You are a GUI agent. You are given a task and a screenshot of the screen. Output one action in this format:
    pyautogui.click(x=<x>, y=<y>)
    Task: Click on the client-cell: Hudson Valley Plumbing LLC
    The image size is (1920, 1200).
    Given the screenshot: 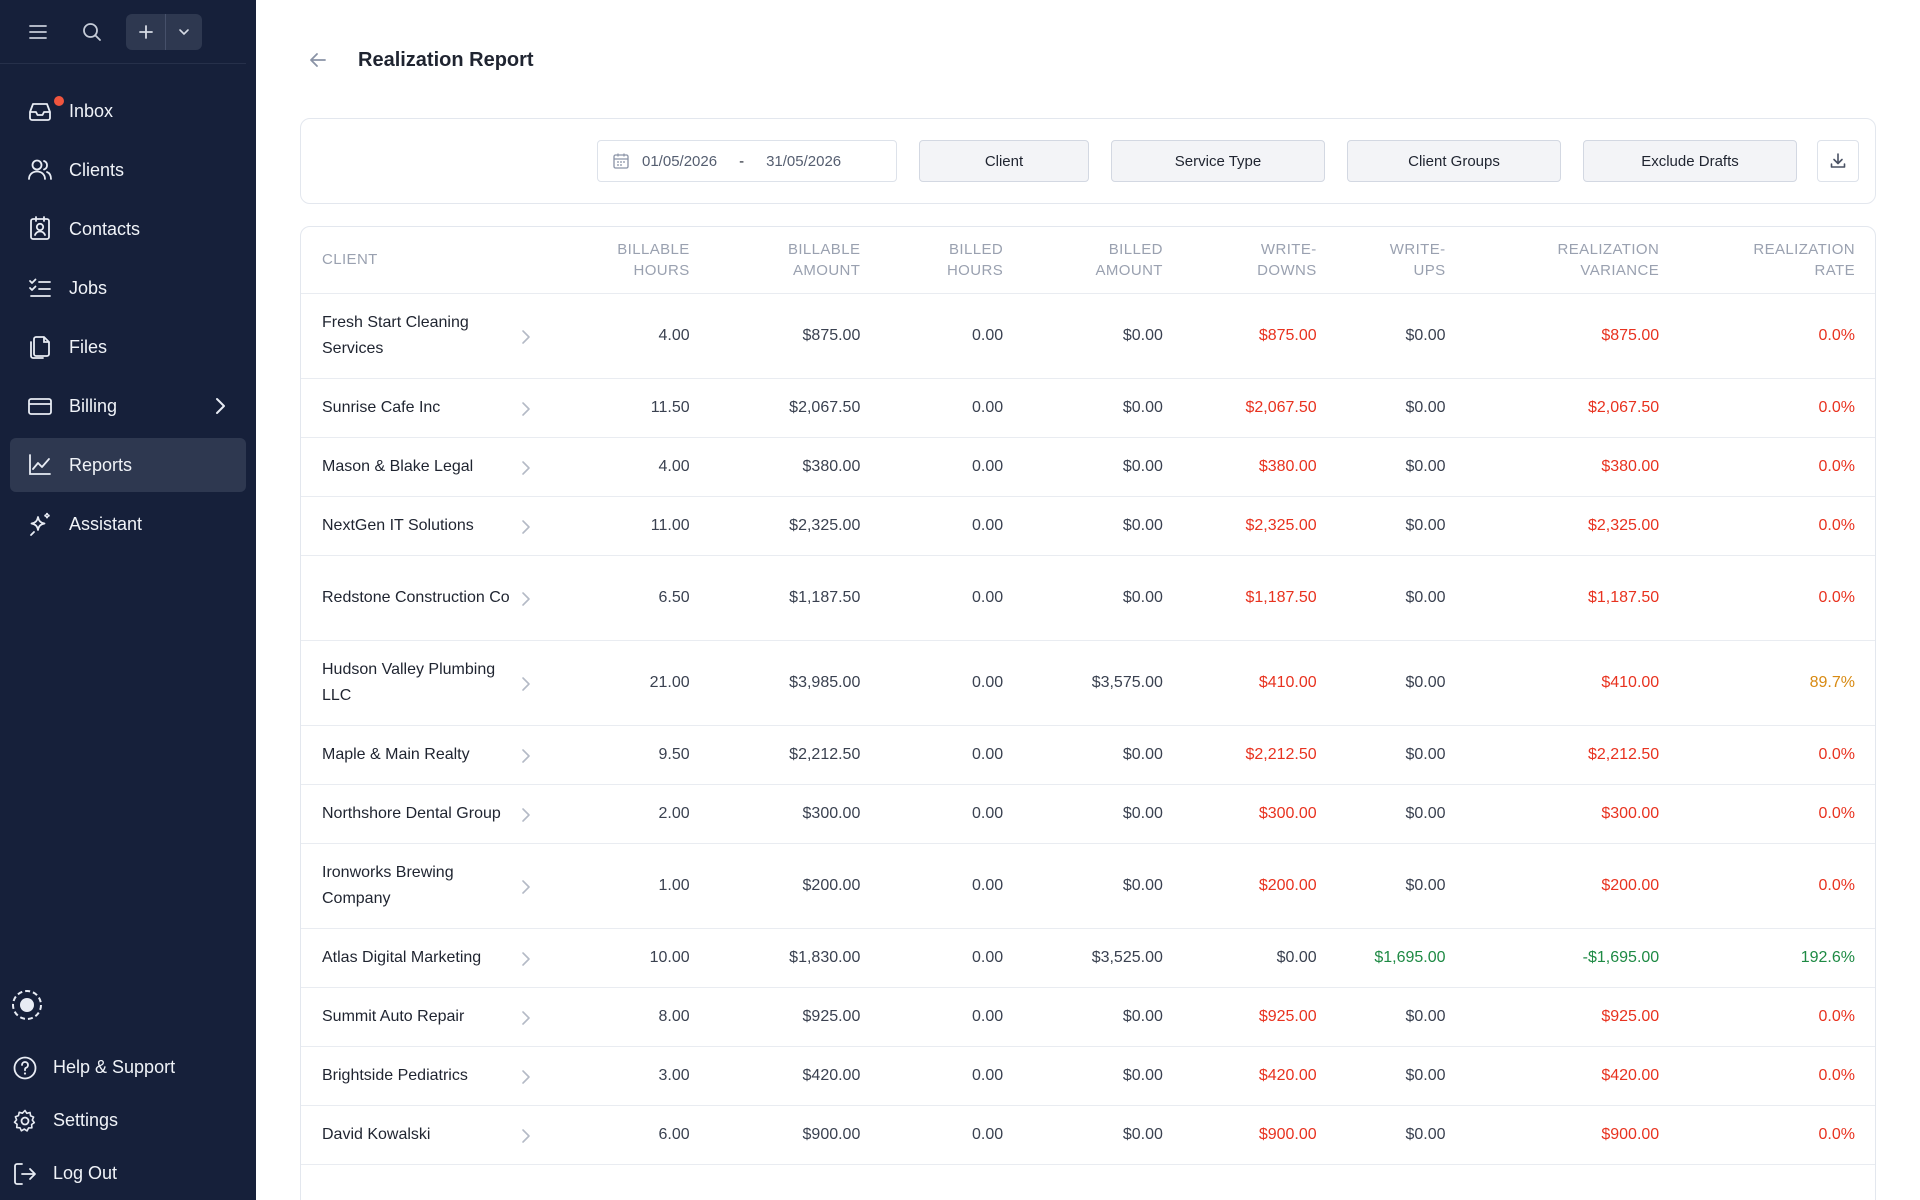 What is the action you would take?
    pyautogui.click(x=422, y=683)
    